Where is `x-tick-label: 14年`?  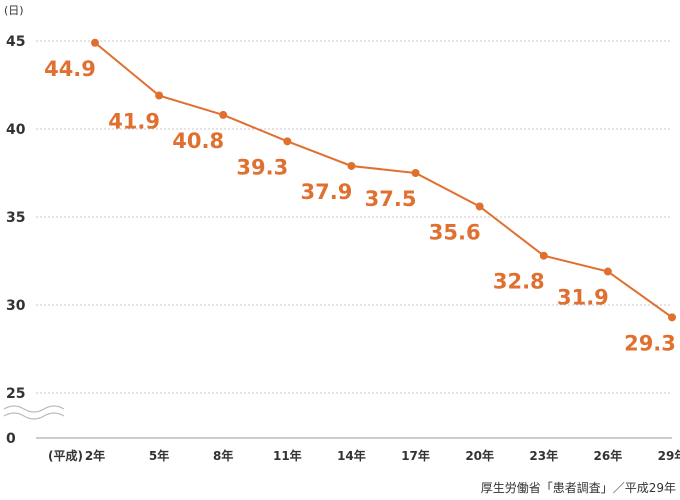
x-tick-label: 14年 is located at coordinates (351, 455).